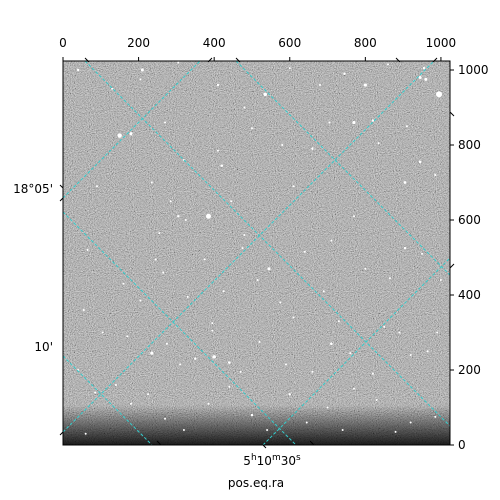 The height and width of the screenshot is (500, 500). Describe the element at coordinates (256, 425) in the screenshot. I see `image-bottom-shadow` at that location.